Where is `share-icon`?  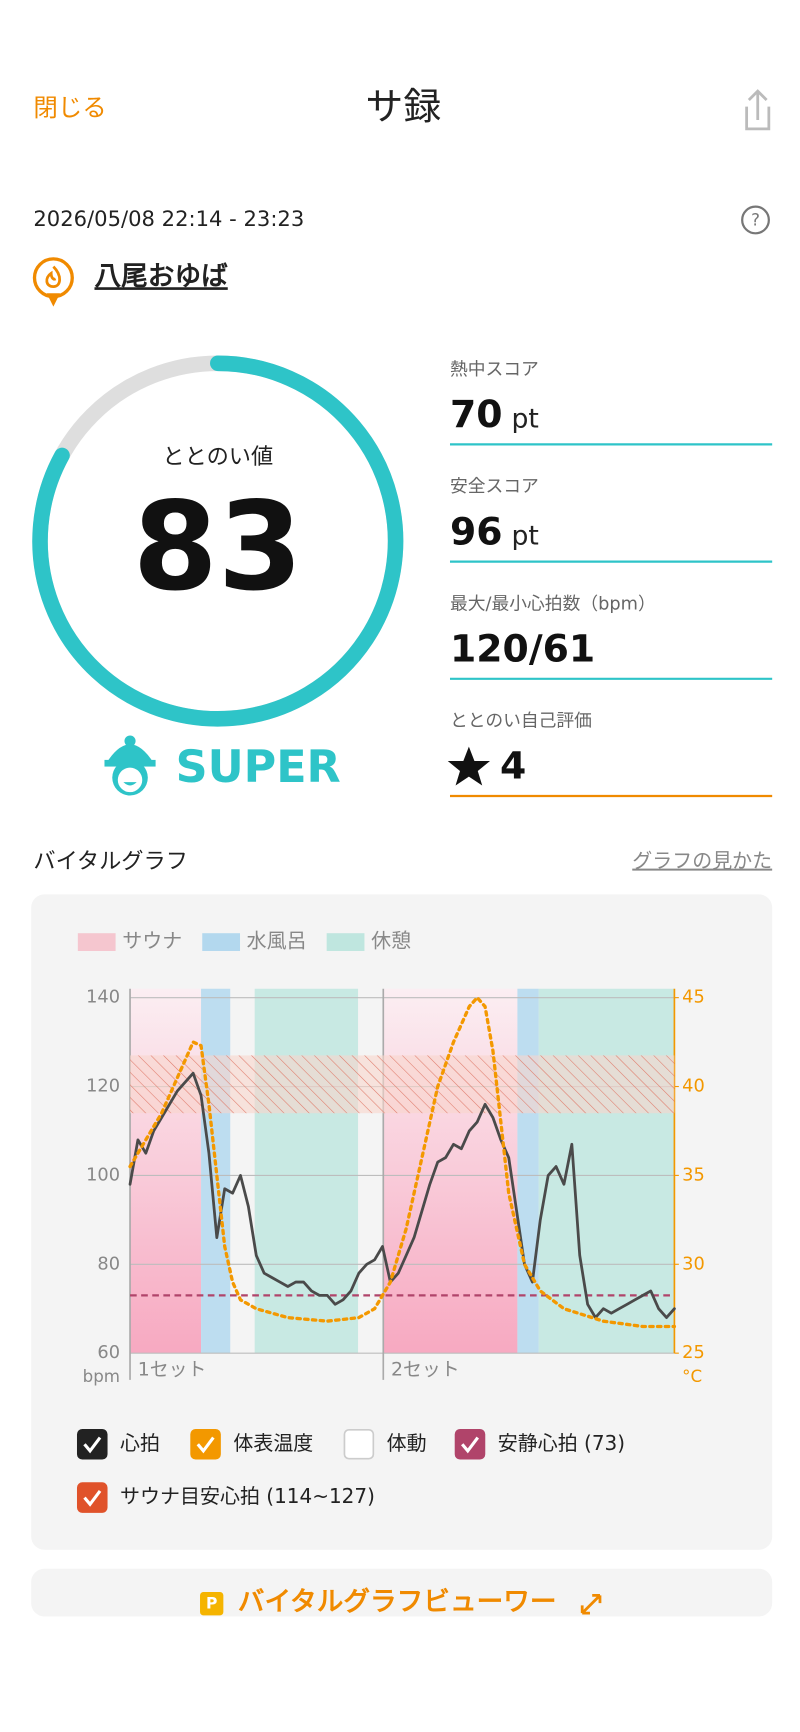 share-icon is located at coordinates (758, 110).